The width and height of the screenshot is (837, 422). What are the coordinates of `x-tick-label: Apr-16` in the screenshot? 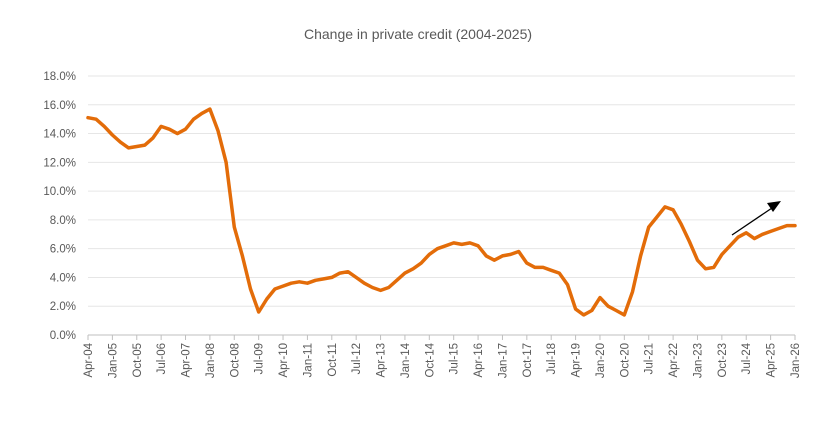 It's located at (479, 360).